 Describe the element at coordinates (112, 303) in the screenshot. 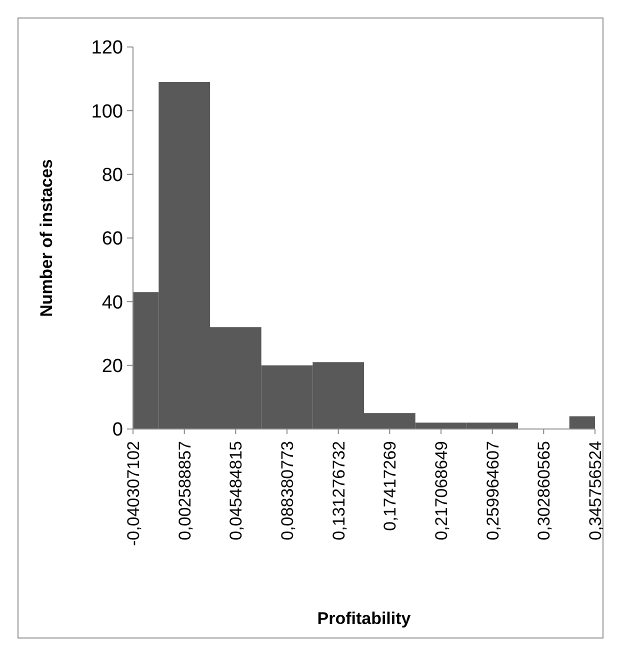

I see `y-tick-label: 40` at that location.